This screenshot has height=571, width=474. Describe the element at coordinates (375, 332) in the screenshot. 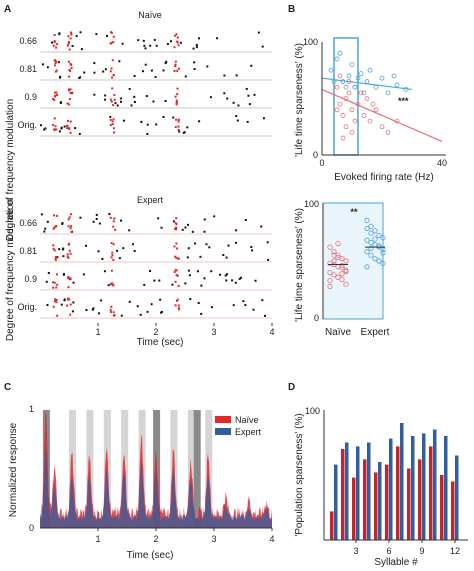

I see `dot-cat-expert: Expert` at that location.